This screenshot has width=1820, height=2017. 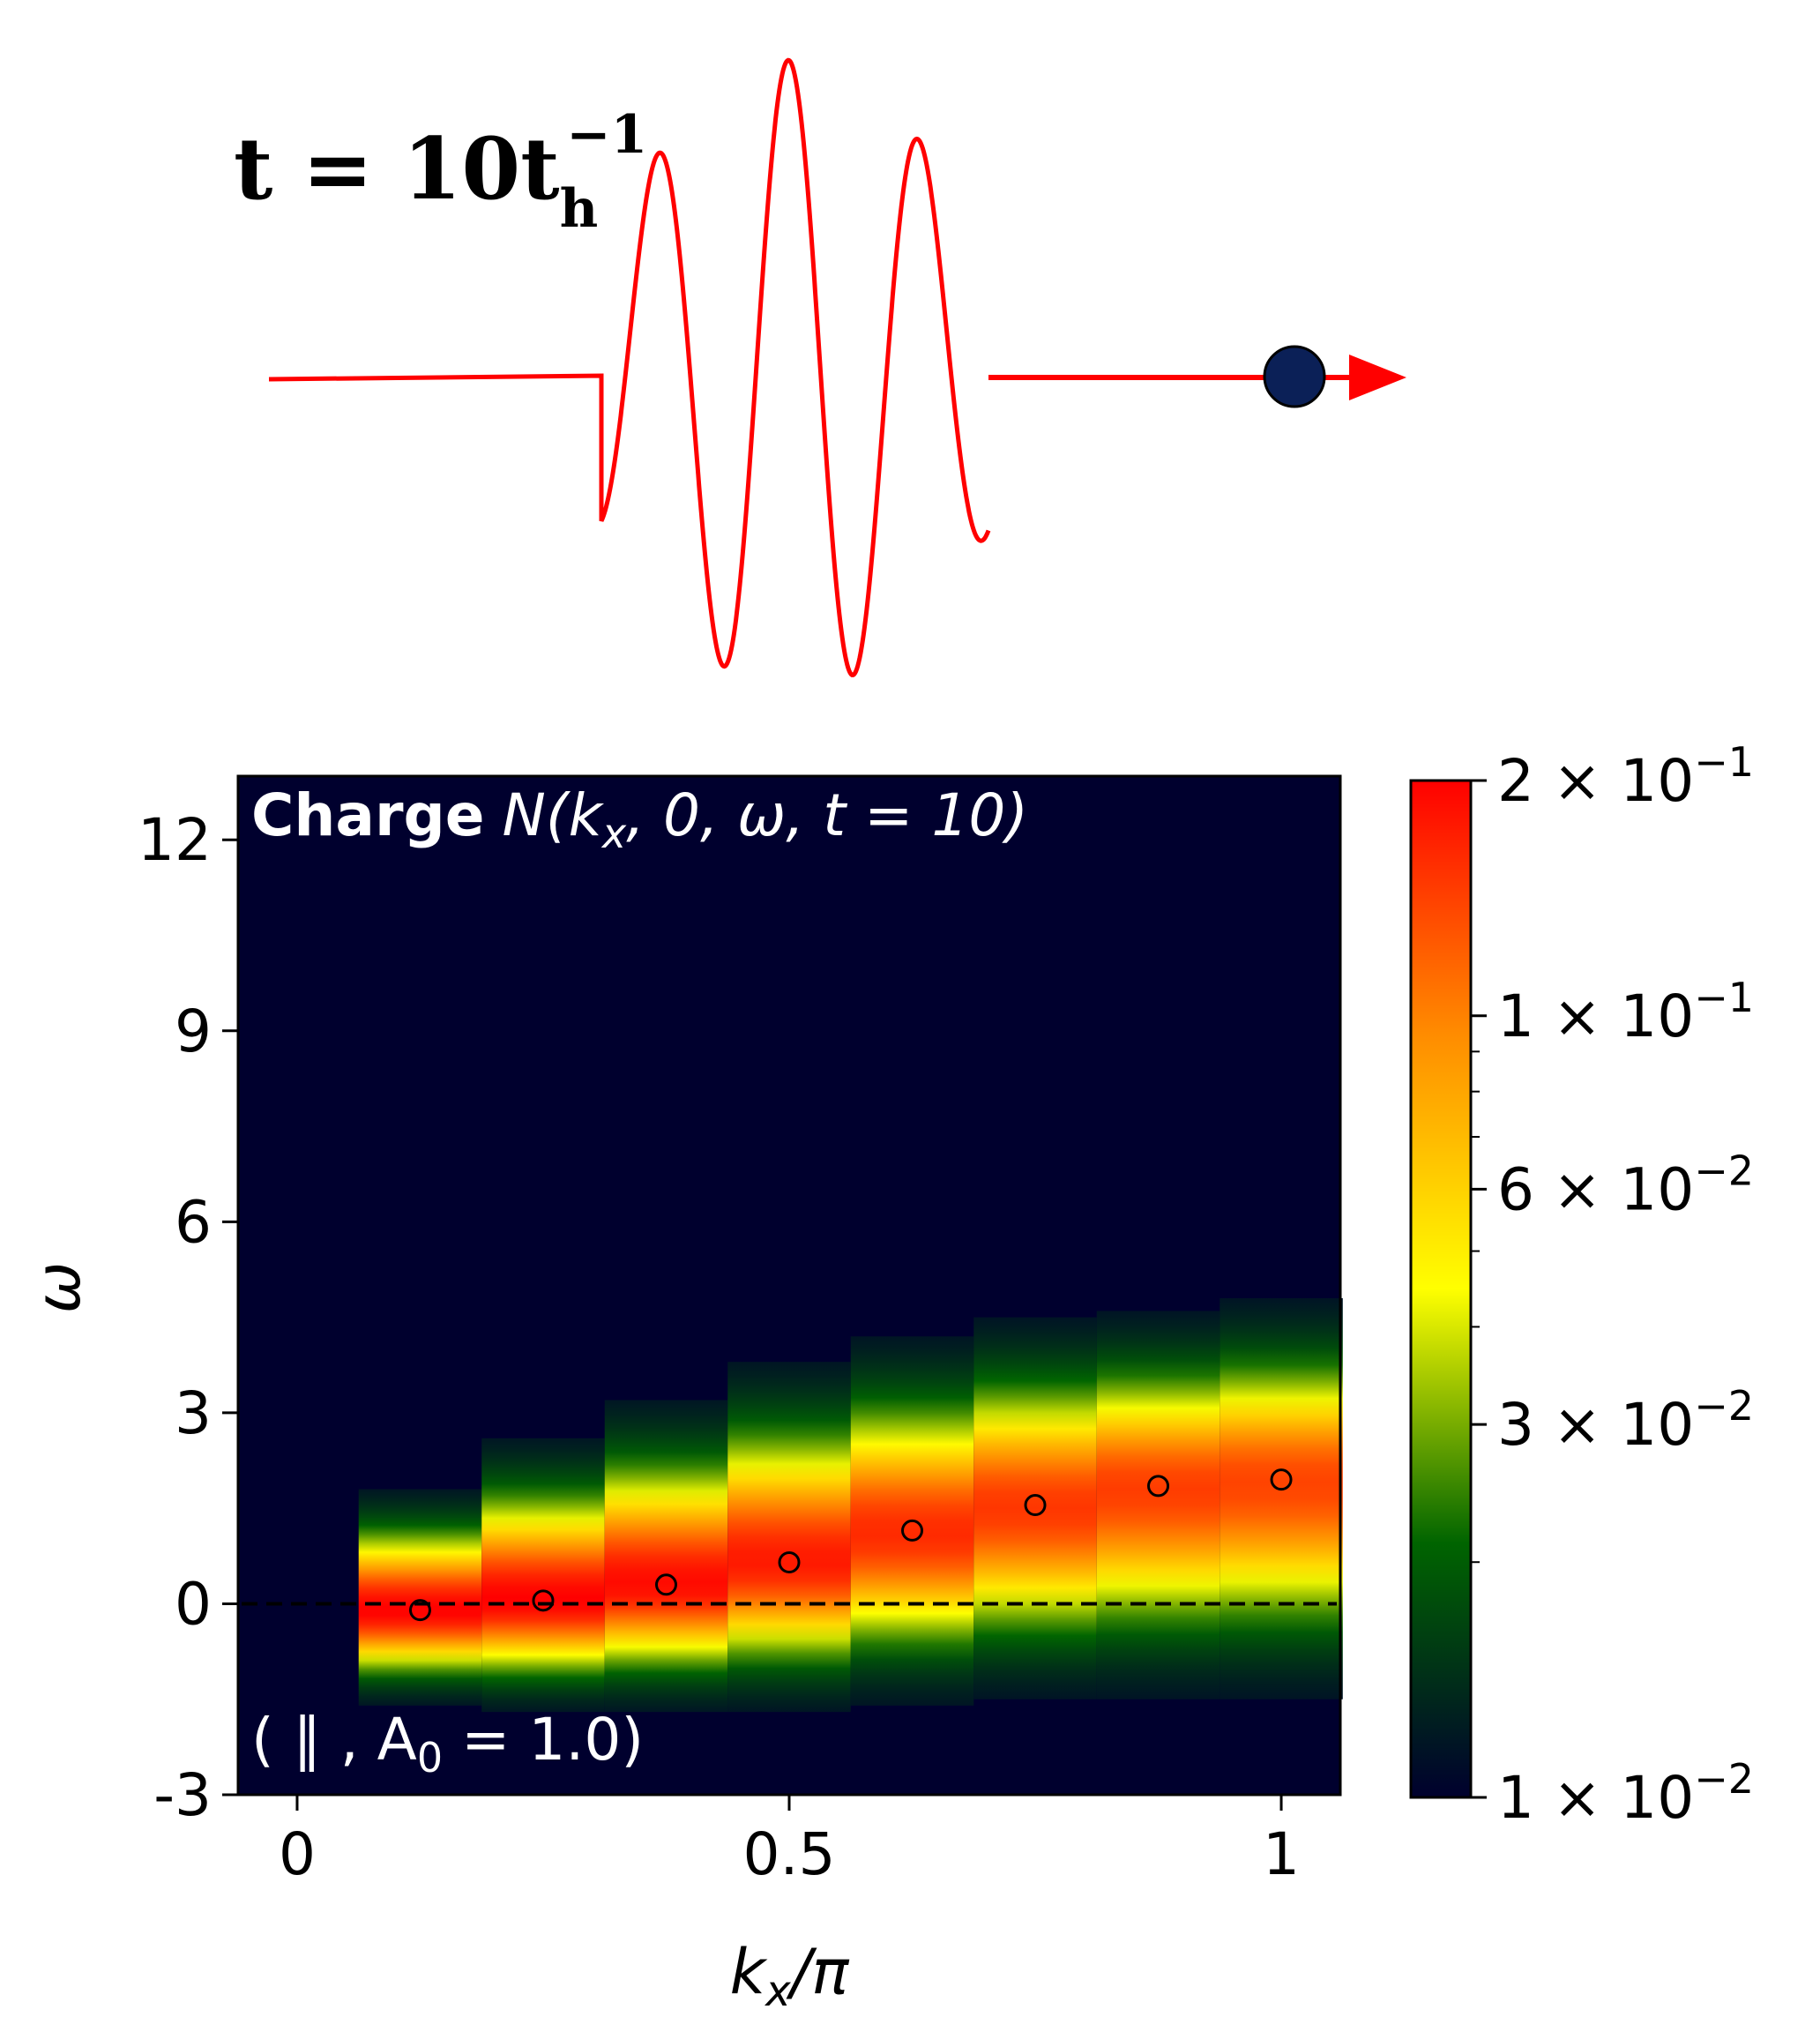 I want to click on x-tick-label: 1, so click(x=1281, y=1854).